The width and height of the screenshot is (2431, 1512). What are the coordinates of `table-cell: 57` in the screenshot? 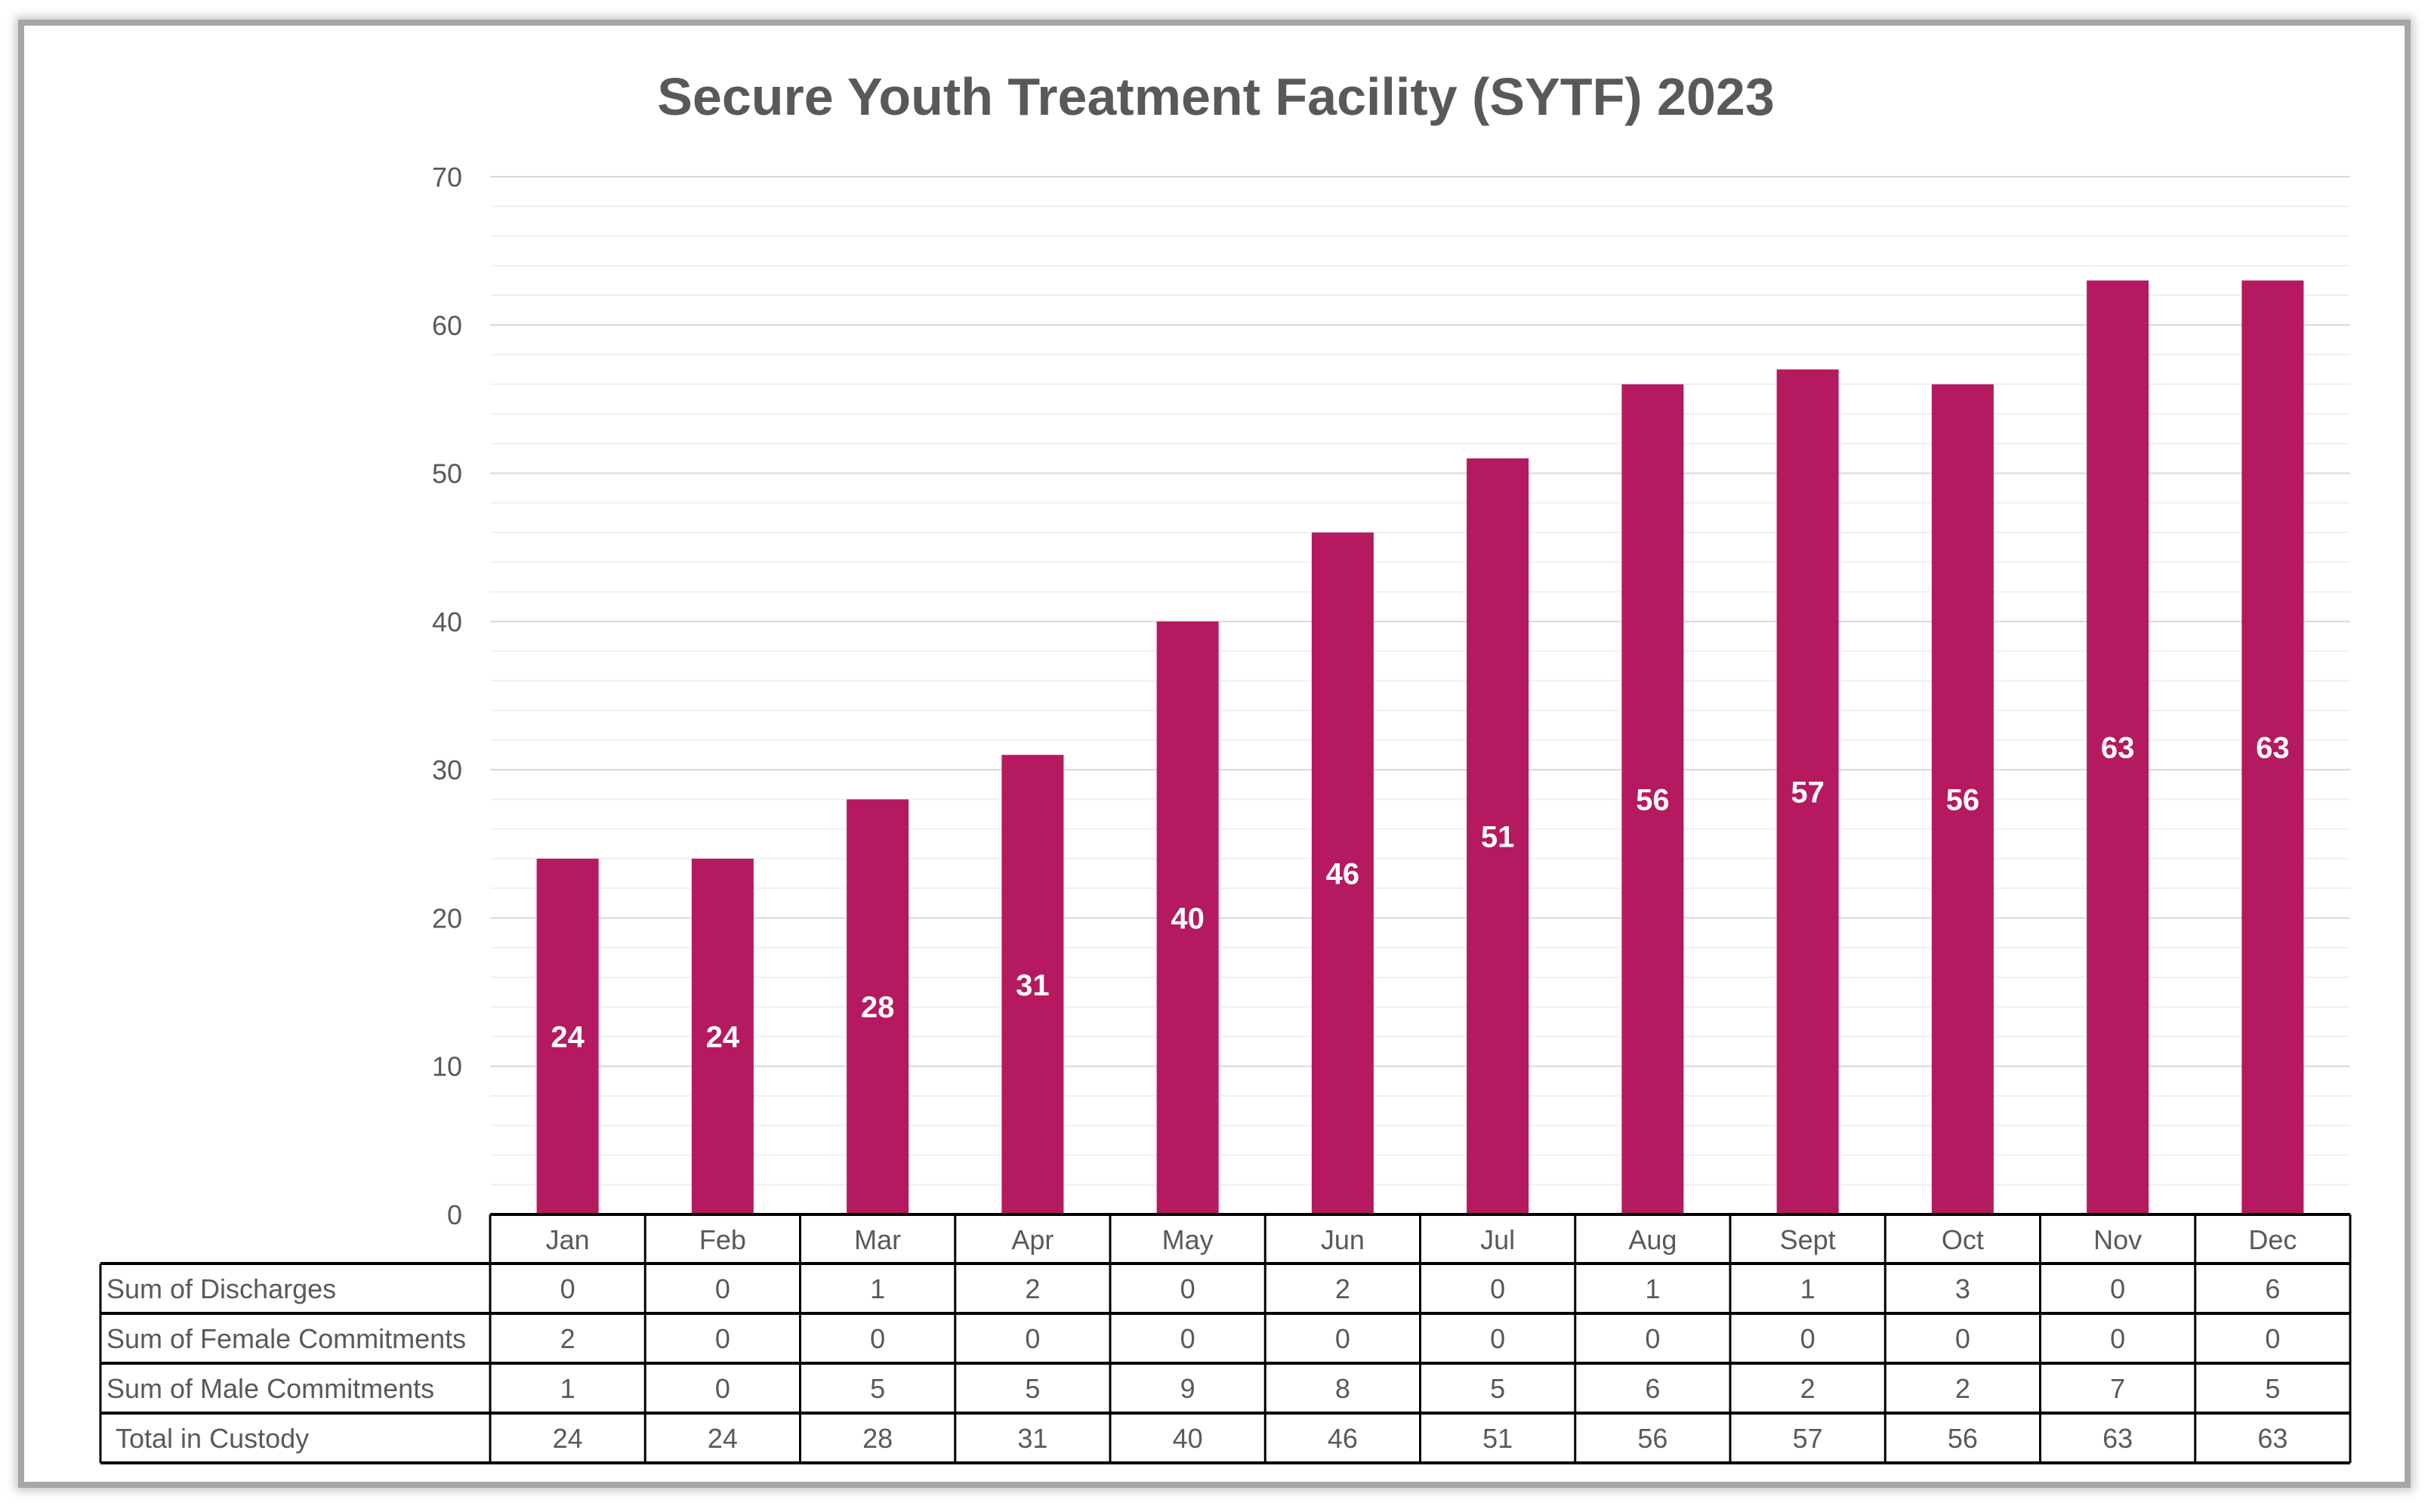 It's located at (1808, 1438).